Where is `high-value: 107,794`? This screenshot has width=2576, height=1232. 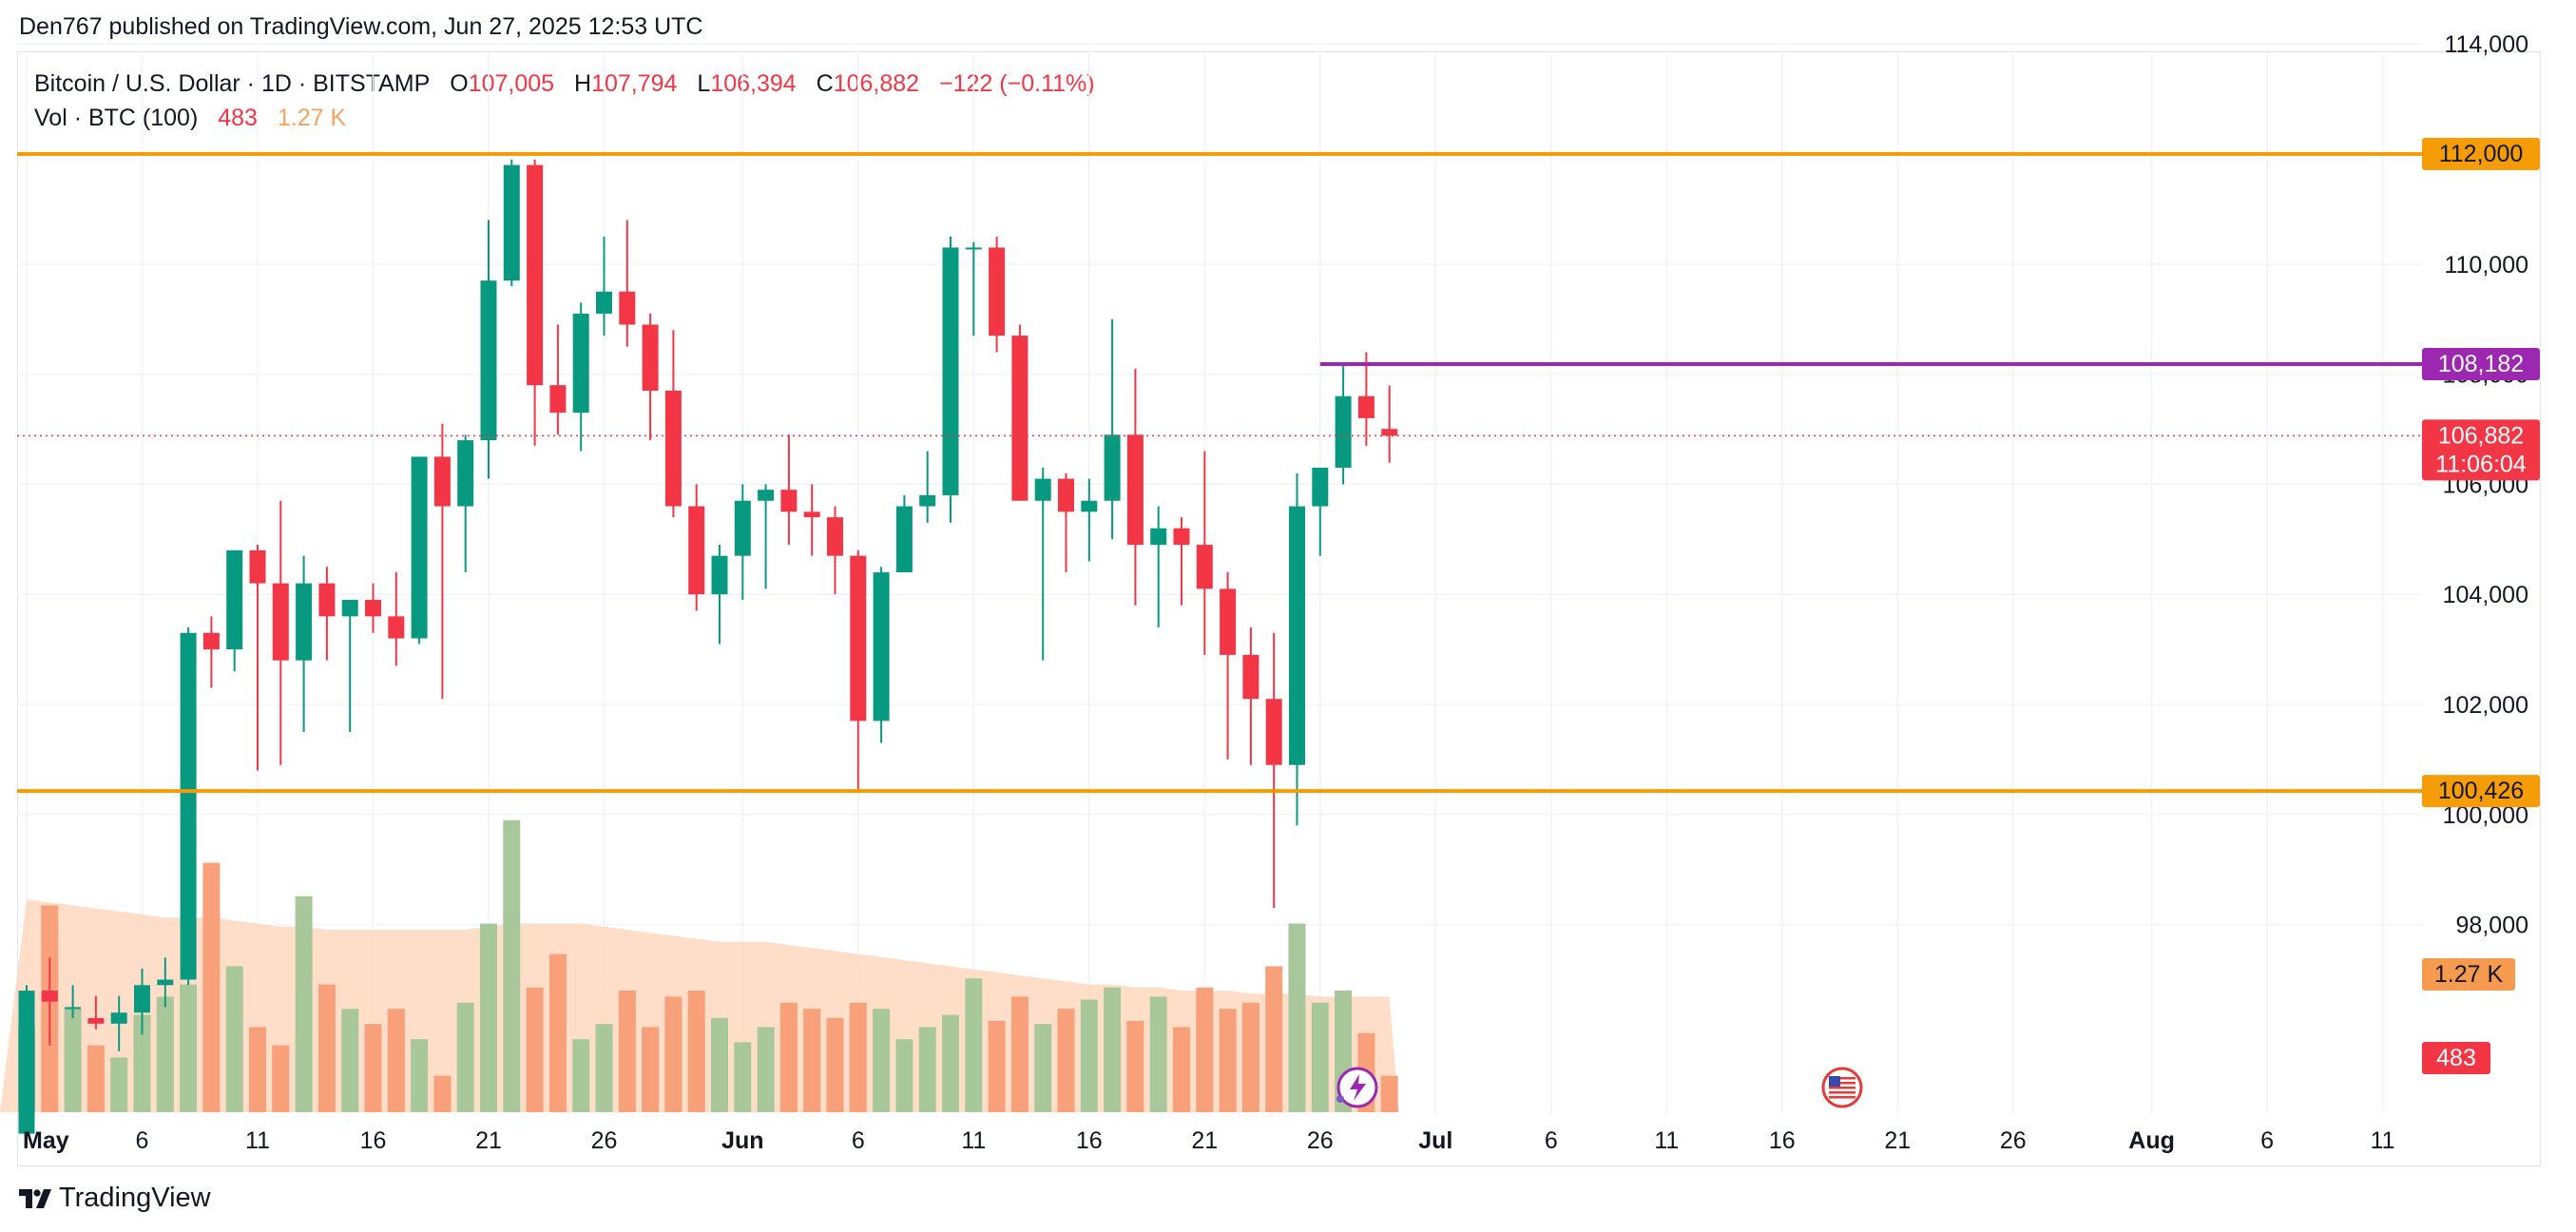 high-value: 107,794 is located at coordinates (634, 83).